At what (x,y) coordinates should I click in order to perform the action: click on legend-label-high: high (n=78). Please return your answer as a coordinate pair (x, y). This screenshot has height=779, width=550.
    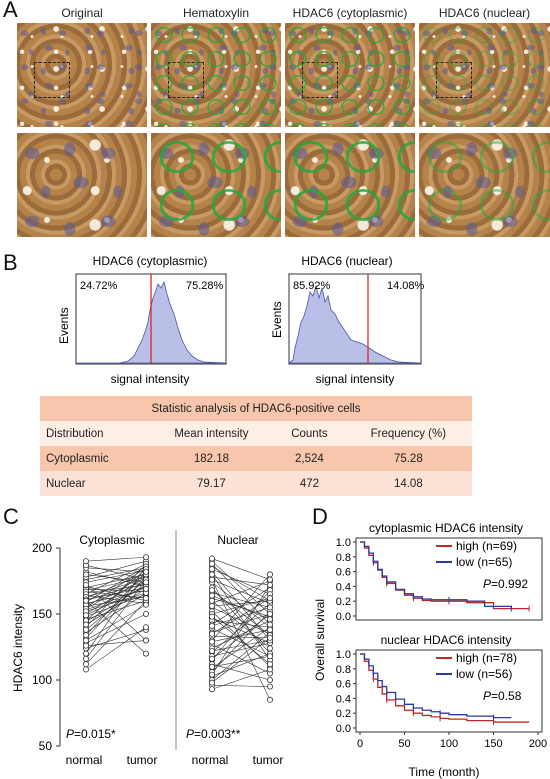
    Looking at the image, I should click on (486, 658).